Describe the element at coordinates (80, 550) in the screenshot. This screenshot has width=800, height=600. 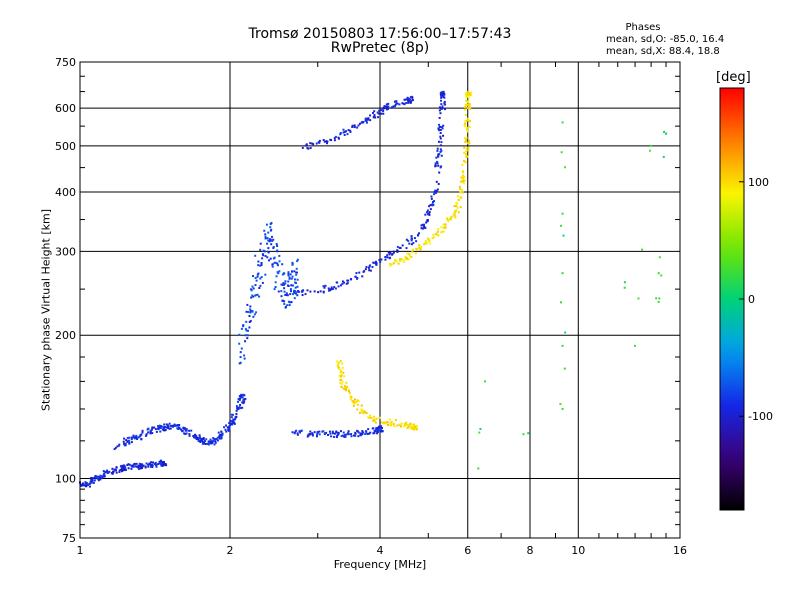
I see `x-tick-label: 1` at that location.